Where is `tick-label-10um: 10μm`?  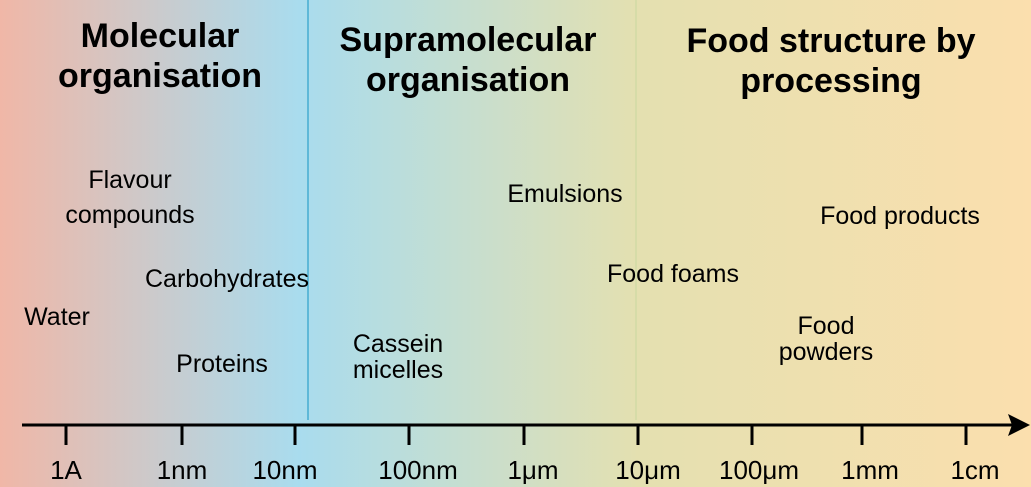 tick-label-10um: 10μm is located at coordinates (648, 470).